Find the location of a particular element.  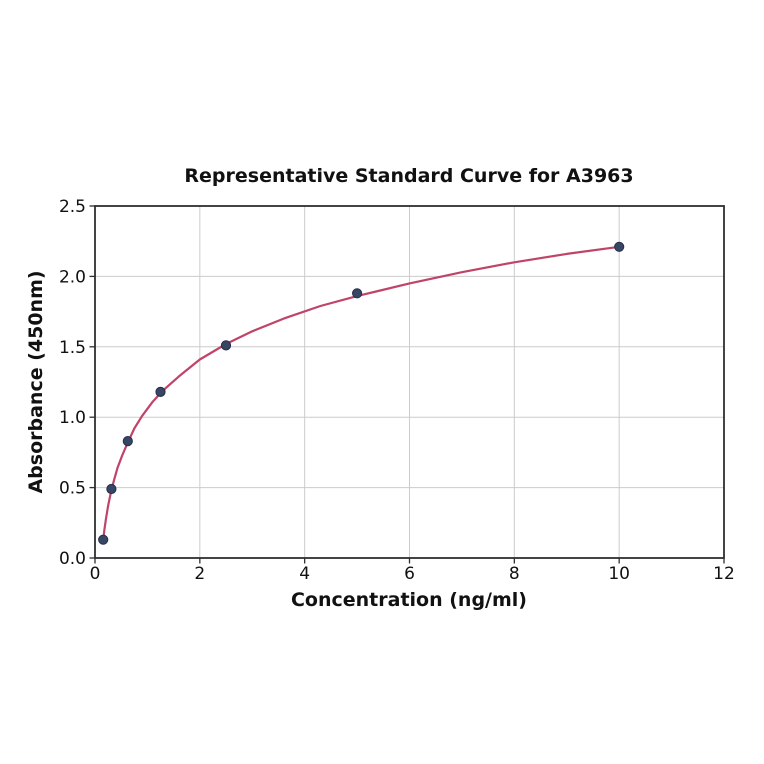

y-tick-label: 0.0 is located at coordinates (72, 559).